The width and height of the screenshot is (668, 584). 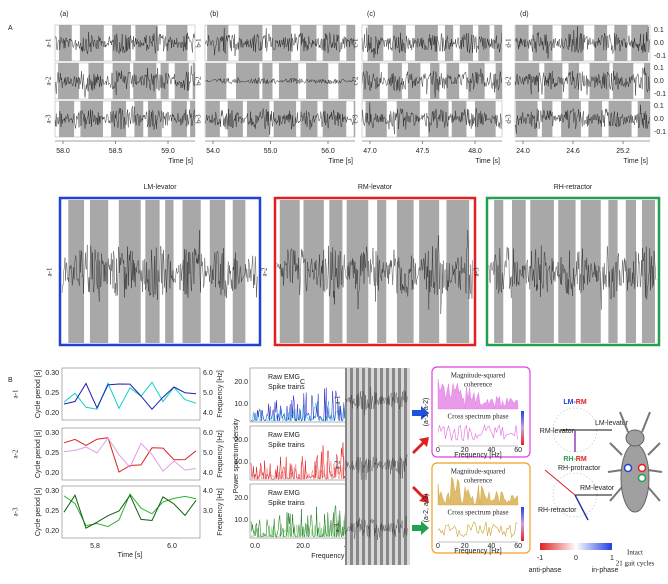 What do you see at coordinates (660, 132) in the screenshot?
I see `y-tick-label: -0.1` at bounding box center [660, 132].